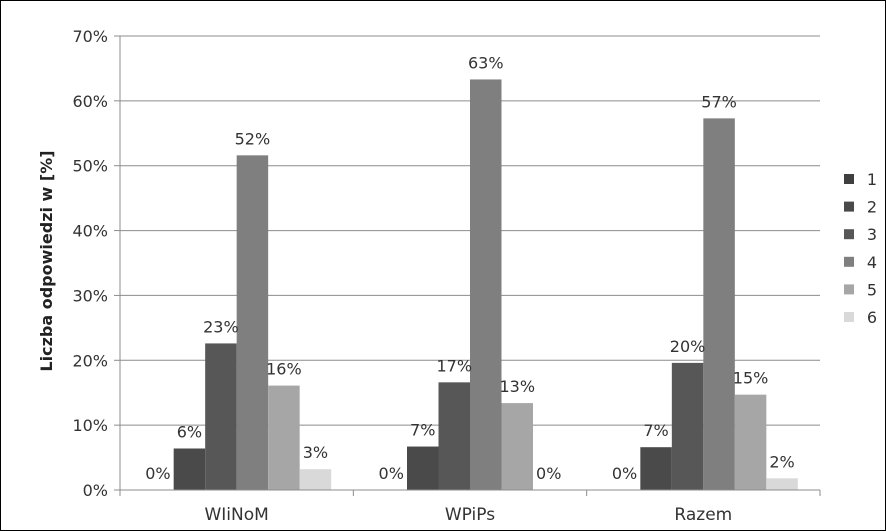 The height and width of the screenshot is (531, 886). What do you see at coordinates (315, 452) in the screenshot?
I see `data-label: 3%` at bounding box center [315, 452].